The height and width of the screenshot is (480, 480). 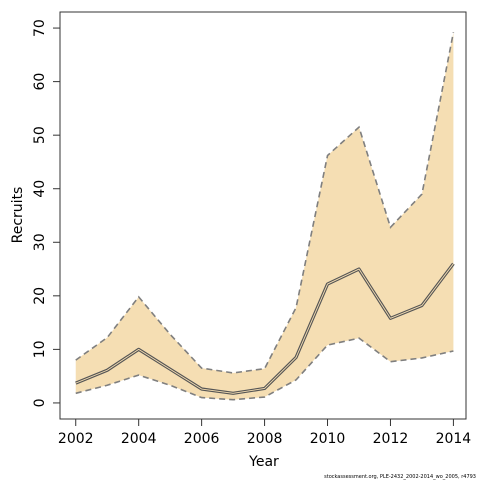 What do you see at coordinates (40, 349) in the screenshot?
I see `y-tick-label-10: 10` at bounding box center [40, 349].